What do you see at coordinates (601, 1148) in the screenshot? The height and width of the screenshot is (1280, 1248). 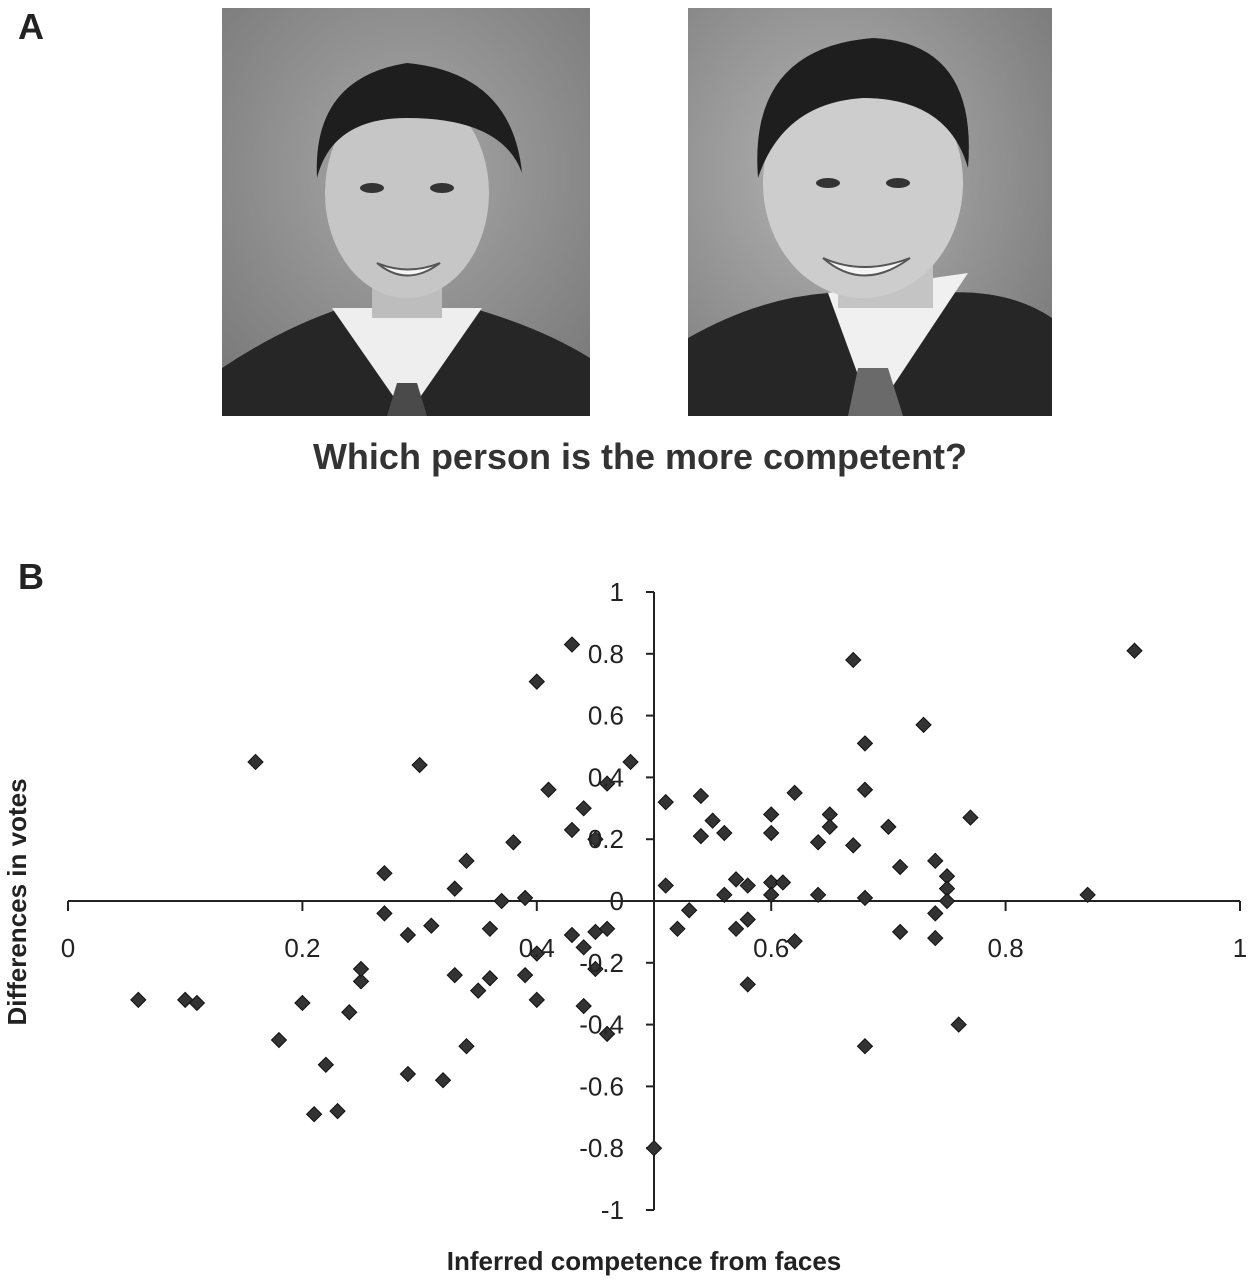 I see `y-tick-label: -0.8` at bounding box center [601, 1148].